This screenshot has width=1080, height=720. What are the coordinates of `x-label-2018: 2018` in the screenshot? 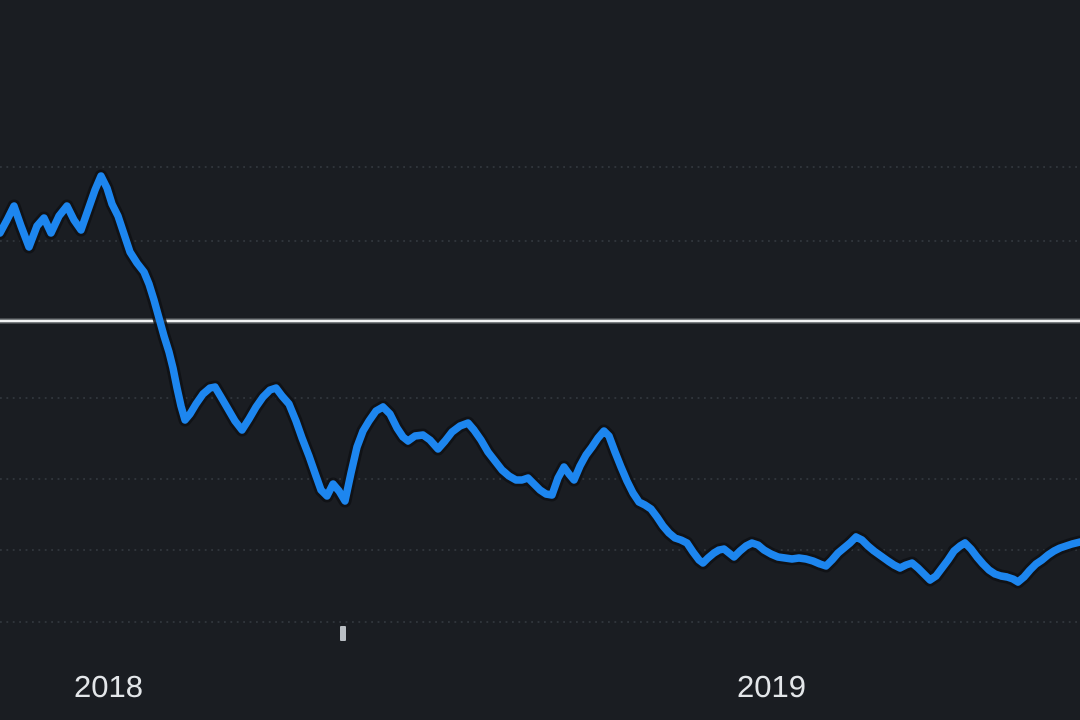 It's located at (108, 686).